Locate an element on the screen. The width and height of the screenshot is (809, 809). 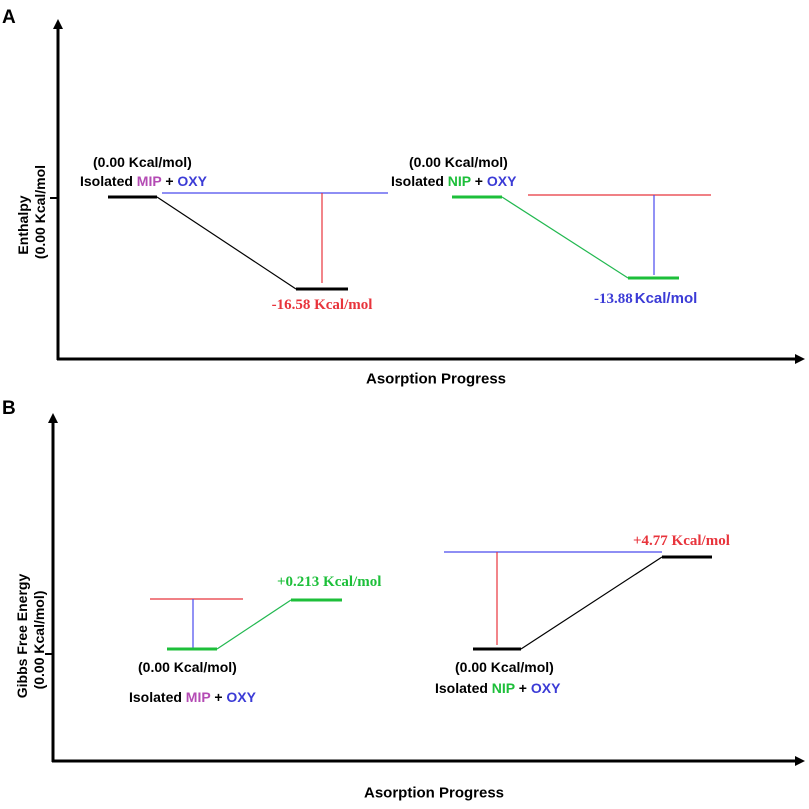
mip-connector-a is located at coordinates (226, 243).